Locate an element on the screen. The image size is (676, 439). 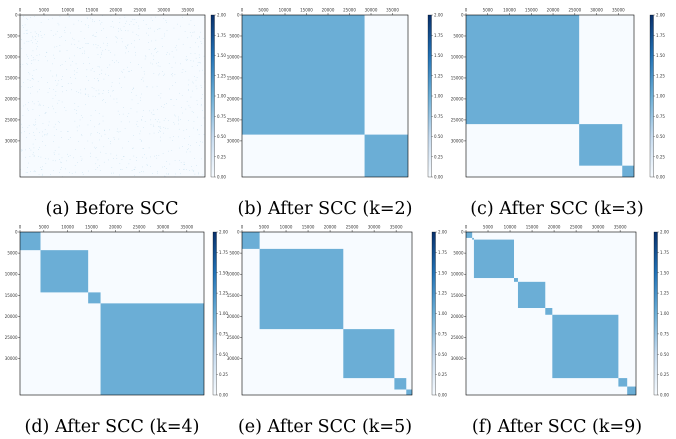
panel-caption: (e) After SCC (k=5) is located at coordinates (325, 427).